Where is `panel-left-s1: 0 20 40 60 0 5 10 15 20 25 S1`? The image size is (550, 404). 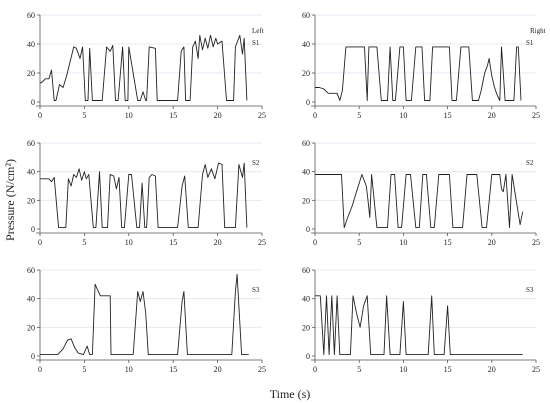
panel-left-s1: 0 20 40 60 0 5 10 15 20 25 S1 is located at coordinates (146, 65).